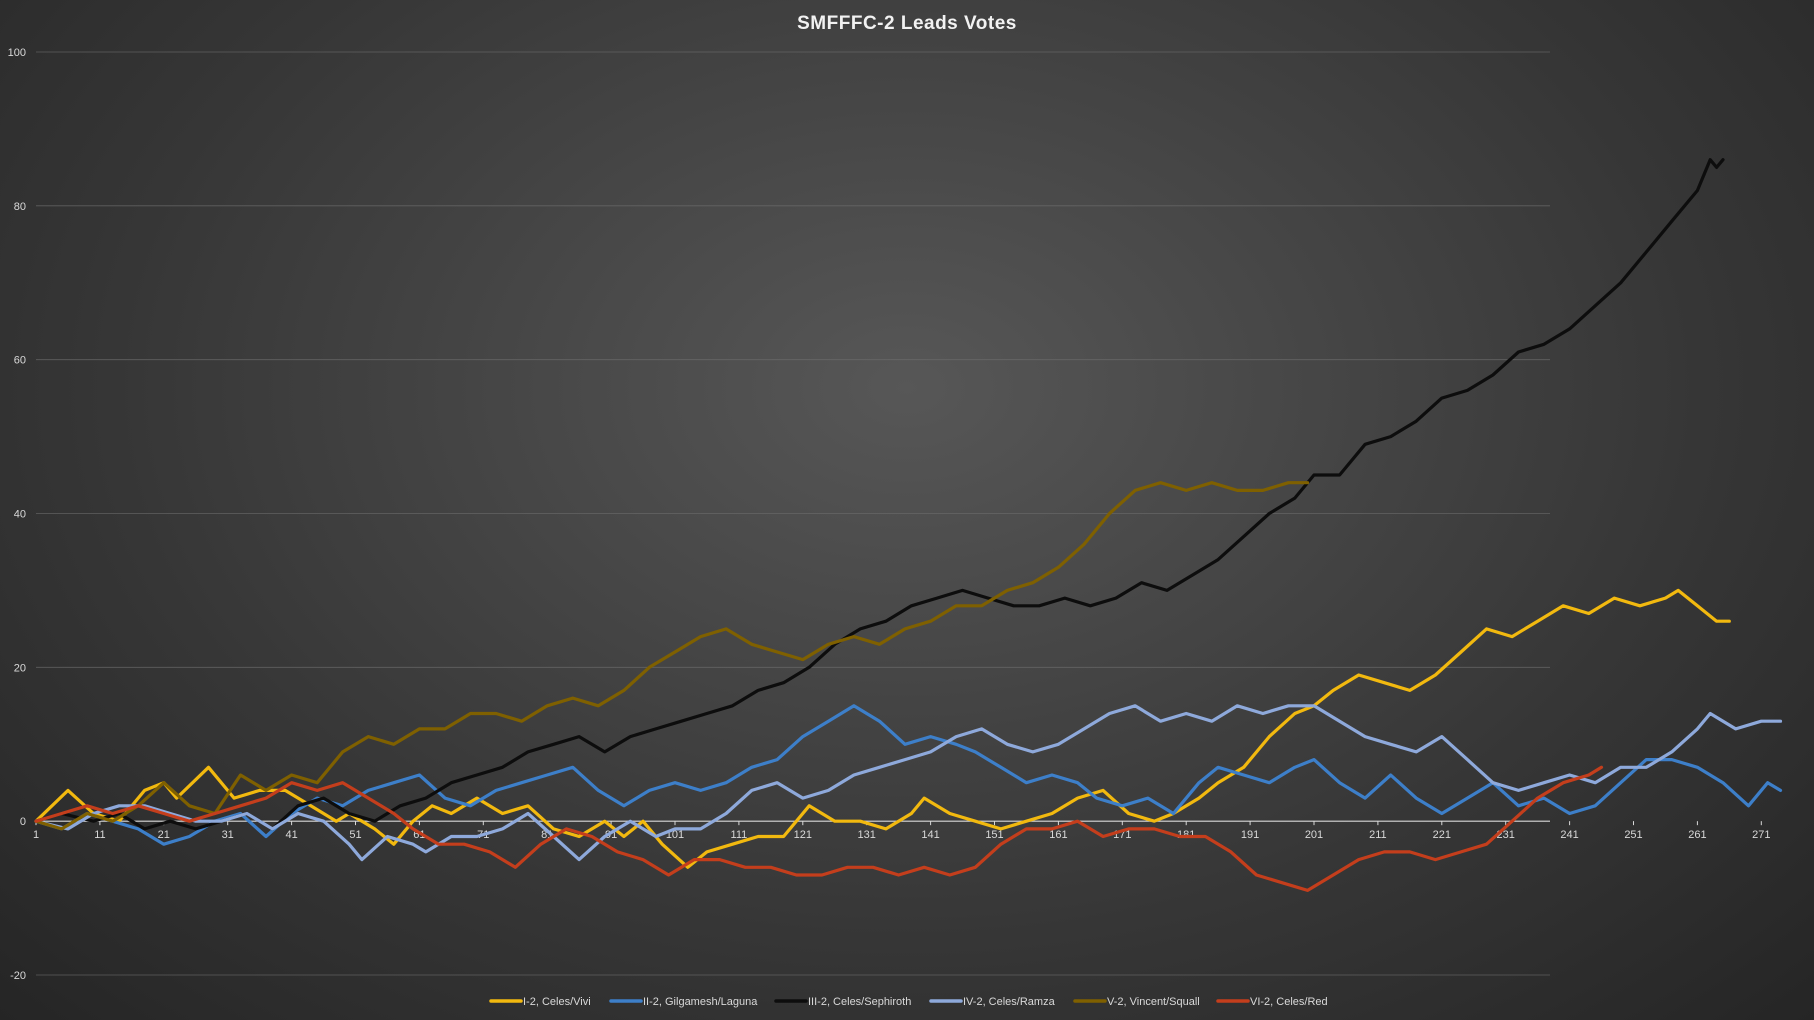 The width and height of the screenshot is (1814, 1020). I want to click on x-tick-label: 51, so click(355, 835).